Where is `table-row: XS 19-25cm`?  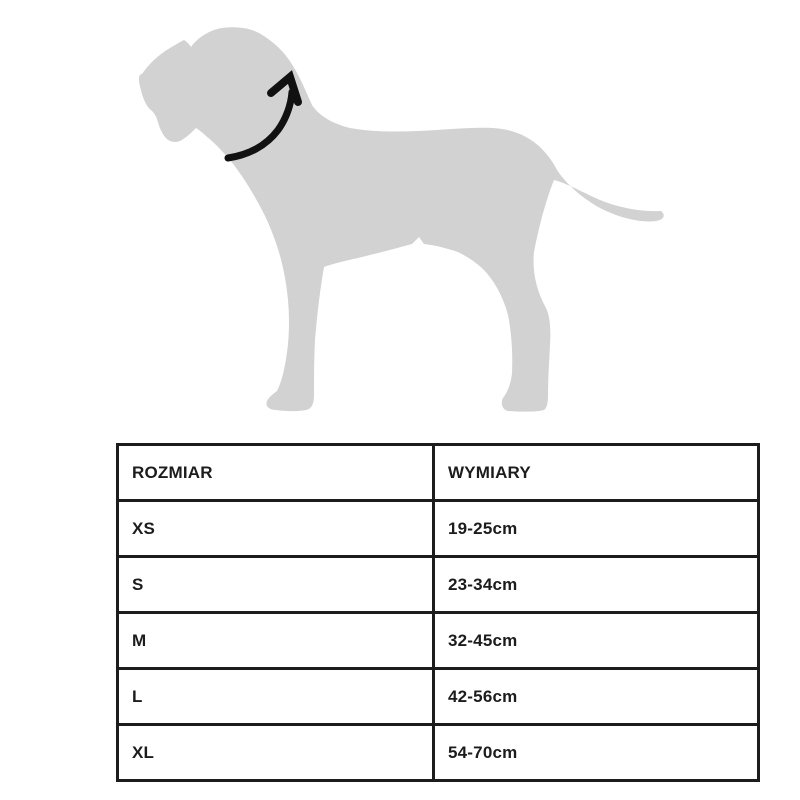 table-row: XS 19-25cm is located at coordinates (438, 528).